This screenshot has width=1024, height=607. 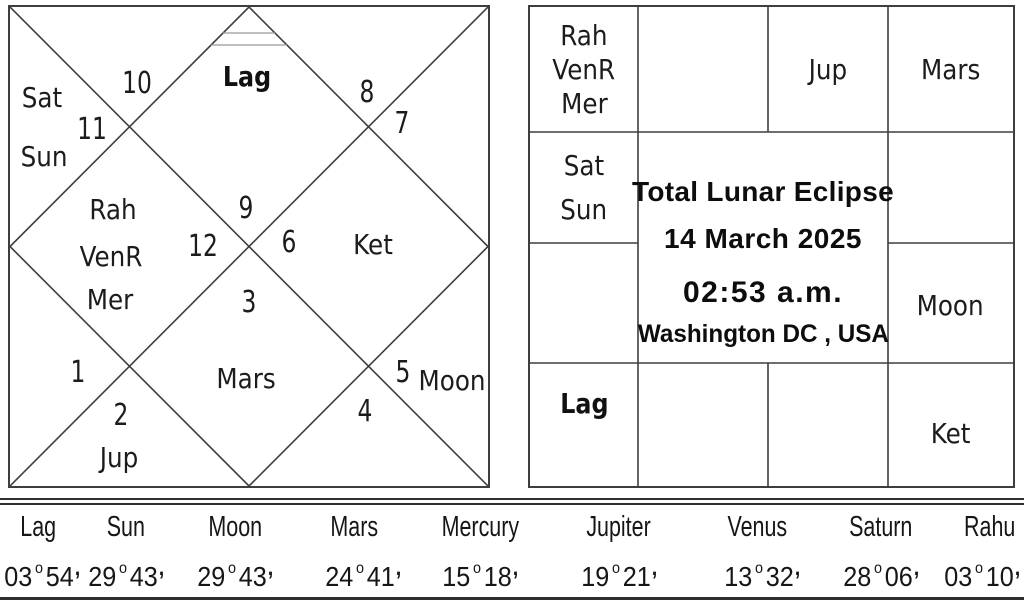 I want to click on event-title: Total Lunar Eclipse, so click(x=763, y=191).